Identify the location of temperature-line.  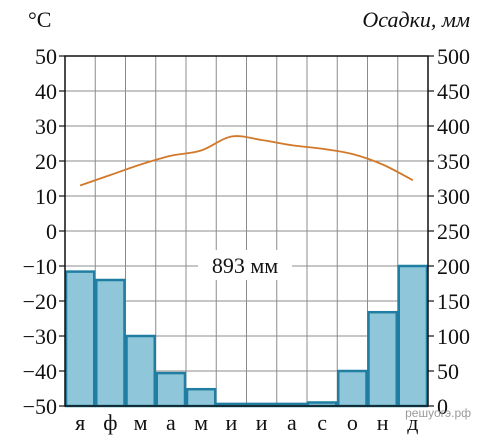
(246, 161).